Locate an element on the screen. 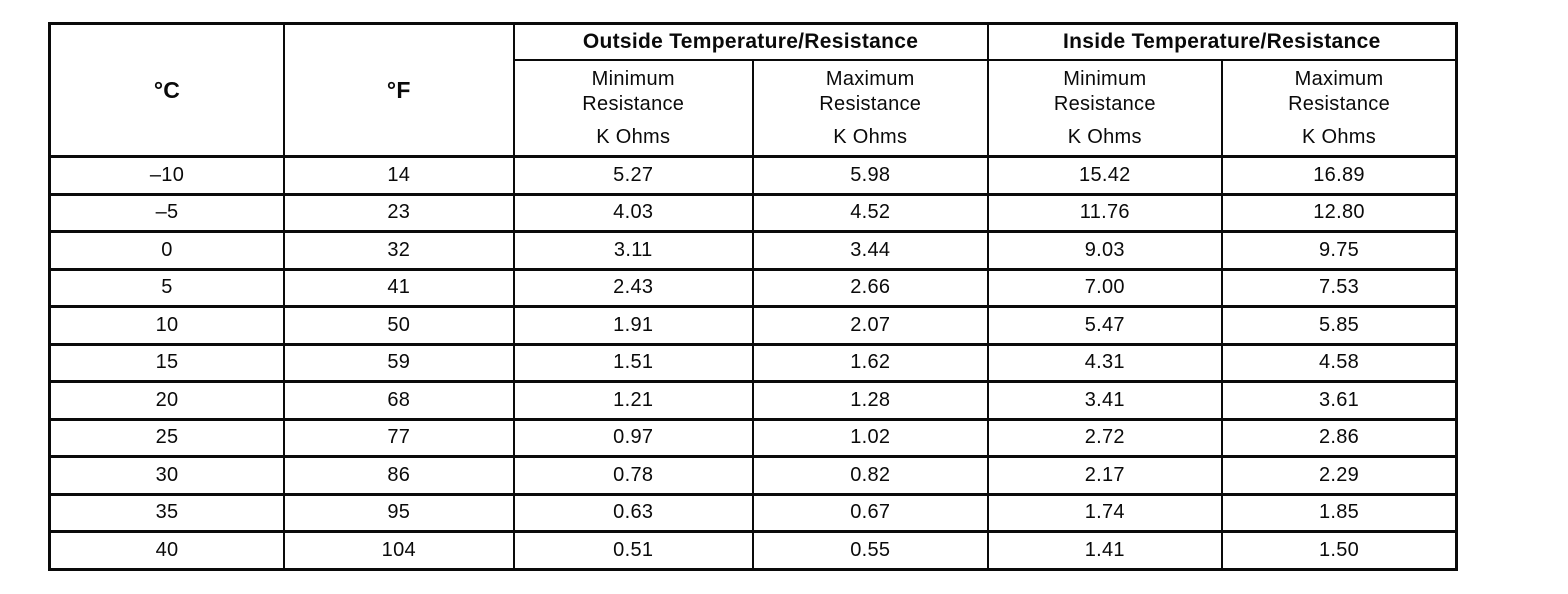 This screenshot has height=594, width=1568. cell-outside-min: 0.63 is located at coordinates (633, 512).